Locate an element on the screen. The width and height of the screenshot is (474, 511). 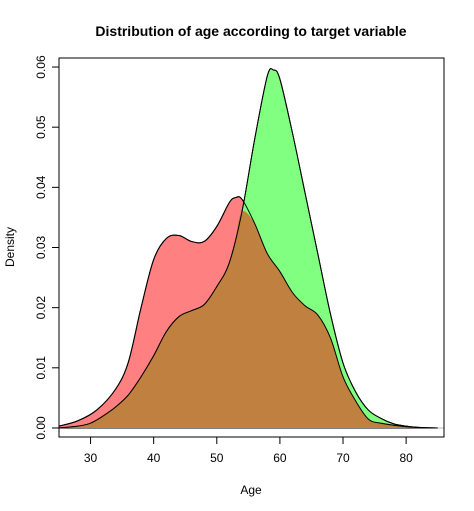
y-tick-label: 0.00 is located at coordinates (41, 428).